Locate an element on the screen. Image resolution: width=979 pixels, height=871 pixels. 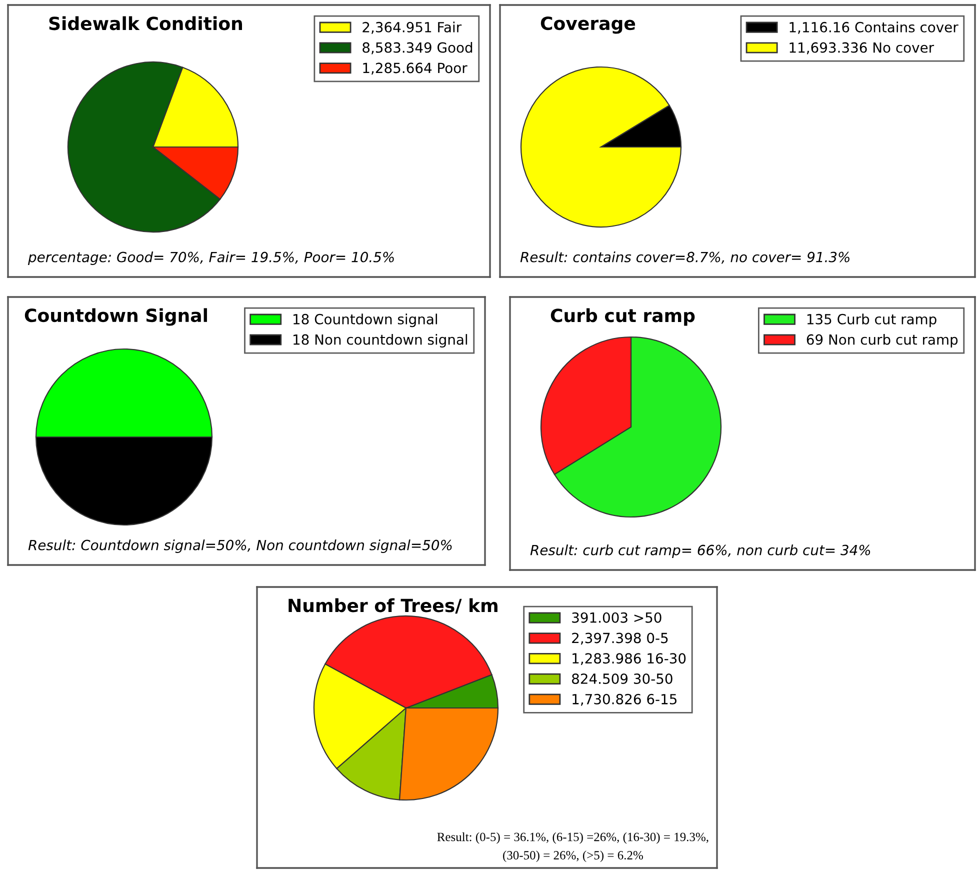
chart-title: Sidewalk Condition is located at coordinates (145, 23).